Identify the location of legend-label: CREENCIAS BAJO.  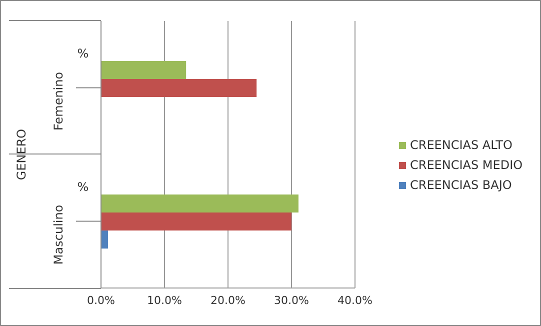
(461, 185).